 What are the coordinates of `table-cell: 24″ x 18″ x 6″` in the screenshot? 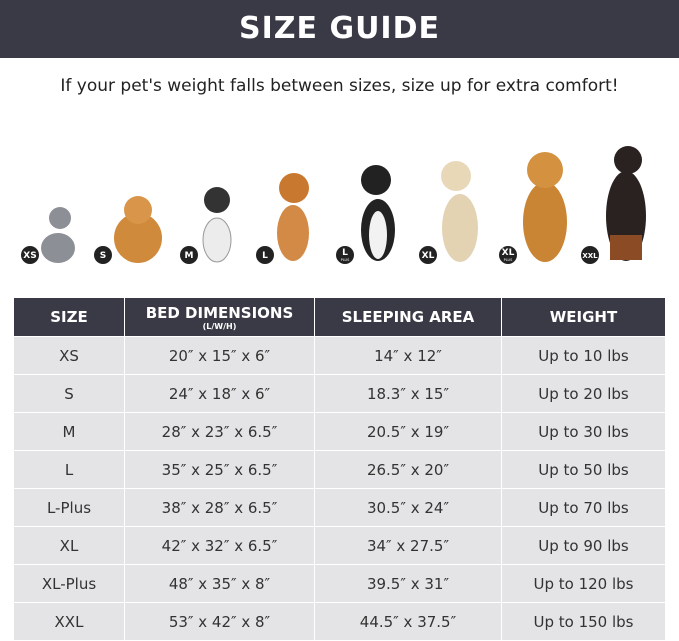 It's located at (219, 393).